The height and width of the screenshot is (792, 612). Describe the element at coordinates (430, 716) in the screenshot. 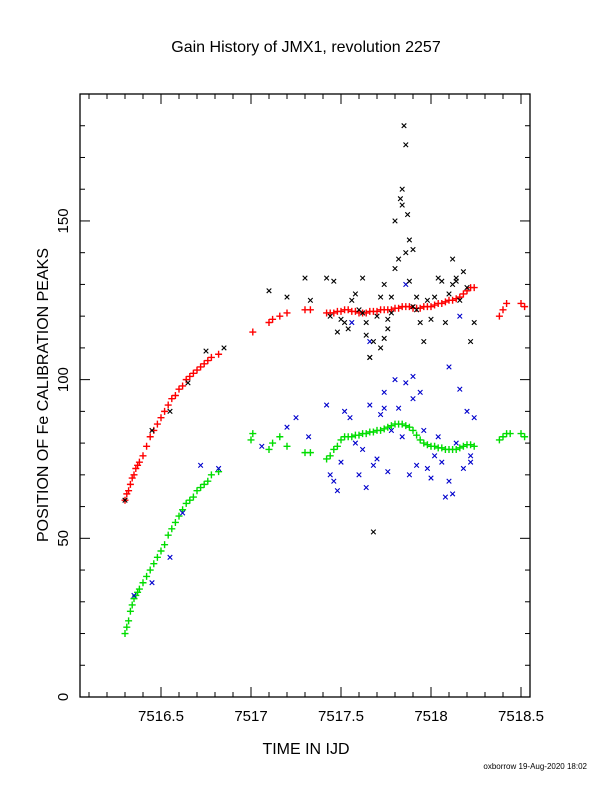

I see `x-tick-label: 7518` at that location.